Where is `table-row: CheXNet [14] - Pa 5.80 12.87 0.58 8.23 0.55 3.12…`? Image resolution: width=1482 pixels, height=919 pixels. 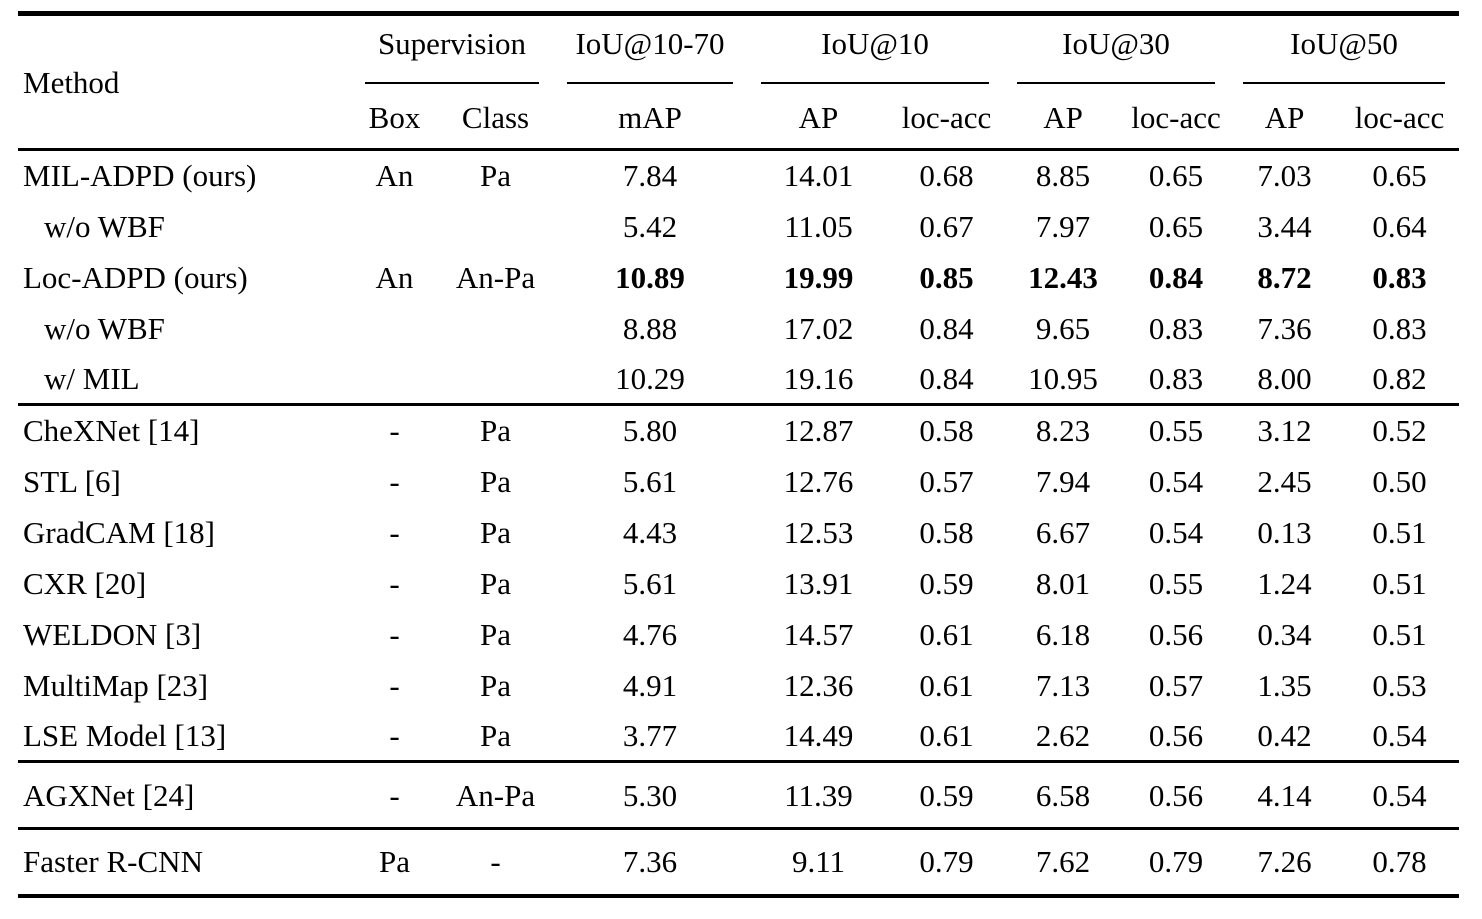 table-row: CheXNet [14] - Pa 5.80 12.87 0.58 8.23 0.55 3.12… is located at coordinates (739, 429).